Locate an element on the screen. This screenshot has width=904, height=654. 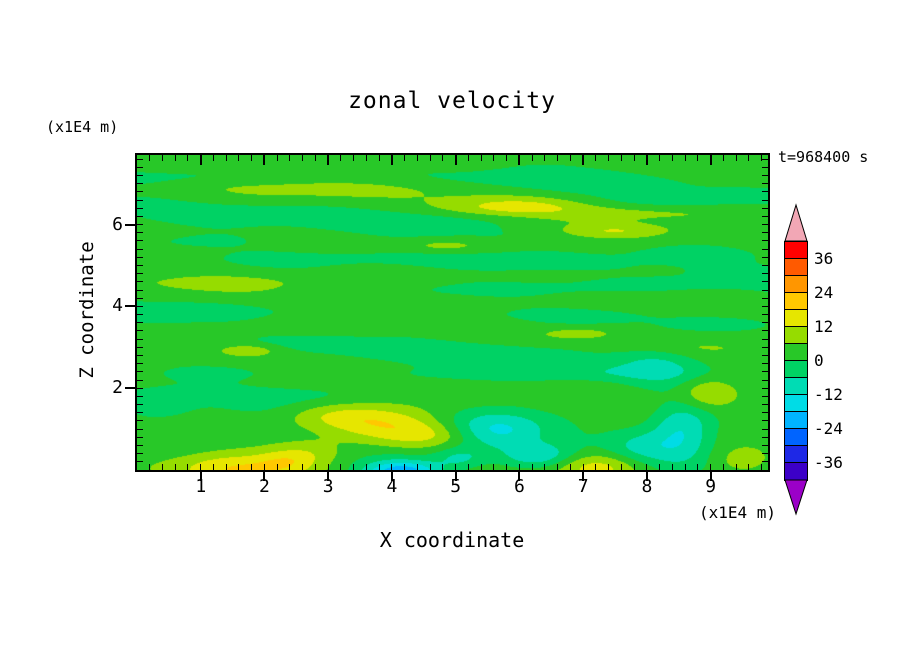
colorbar-bands is located at coordinates (796, 361).